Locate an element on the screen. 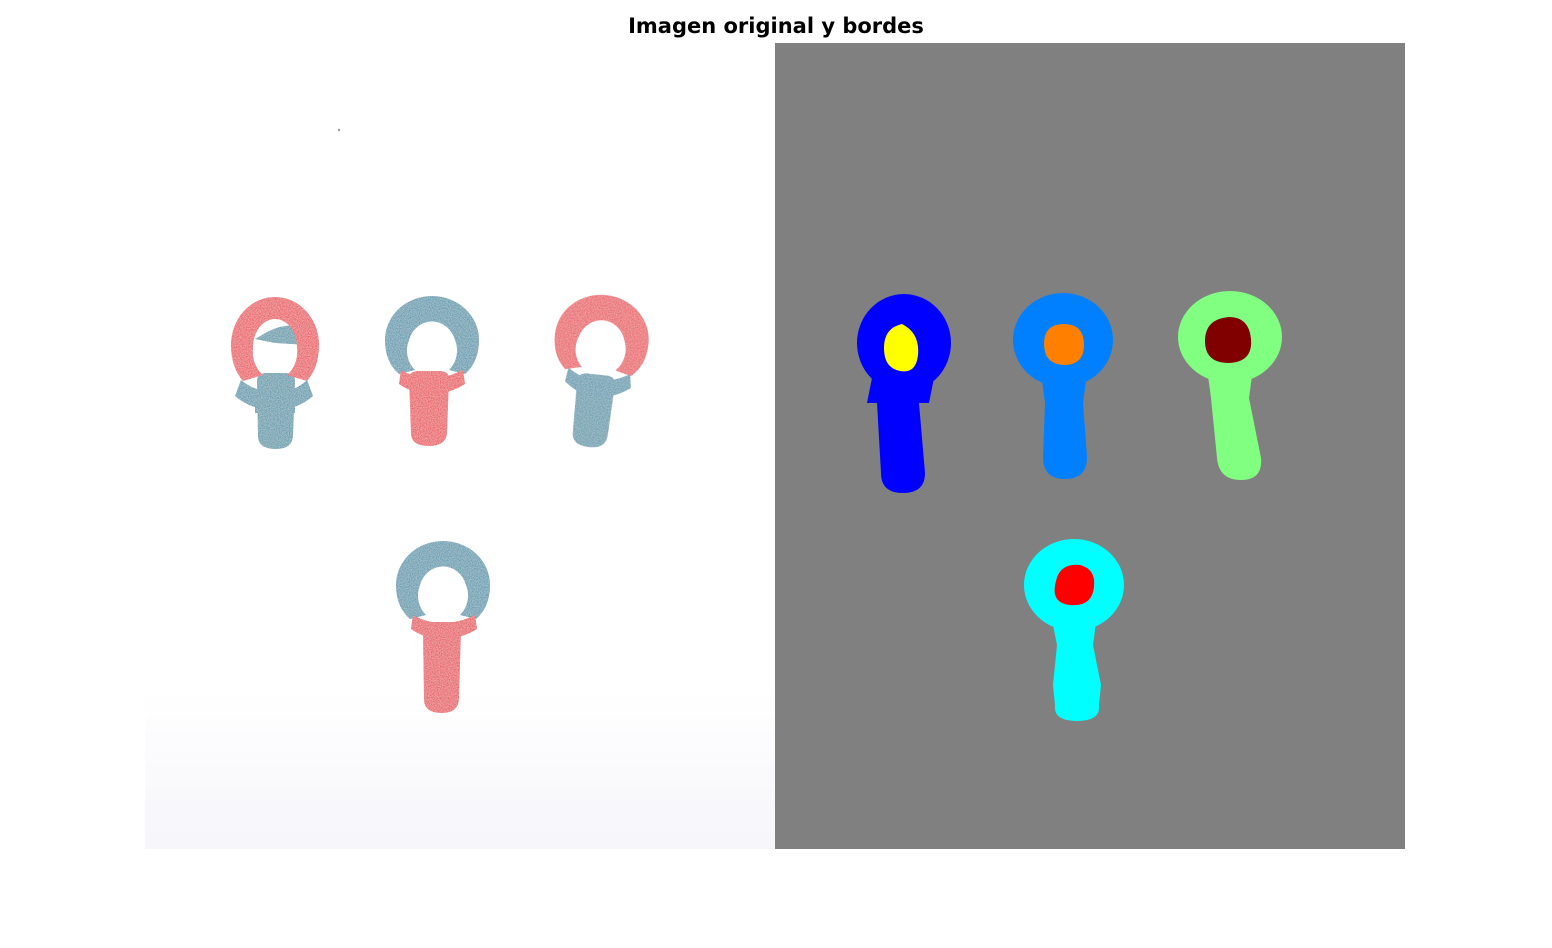 Image resolution: width=1552 pixels, height=948 pixels. paper-speck is located at coordinates (339, 130).